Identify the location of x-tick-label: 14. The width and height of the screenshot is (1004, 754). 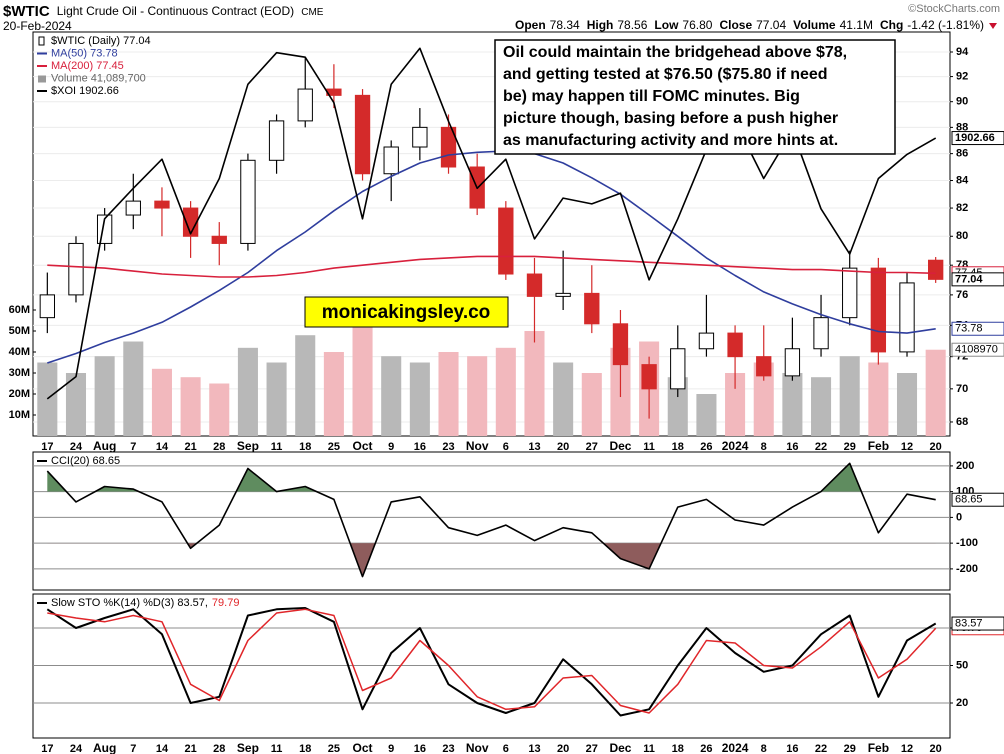
(162, 447).